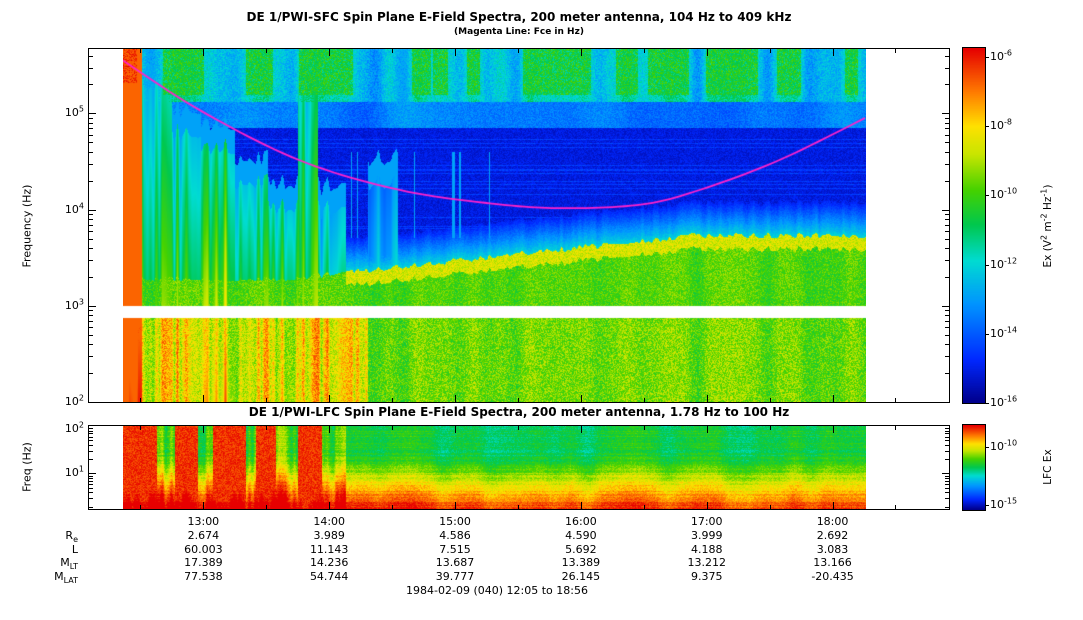 The width and height of the screenshot is (1083, 620). What do you see at coordinates (74, 208) in the screenshot?
I see `sfc-ytick-label: 104` at bounding box center [74, 208].